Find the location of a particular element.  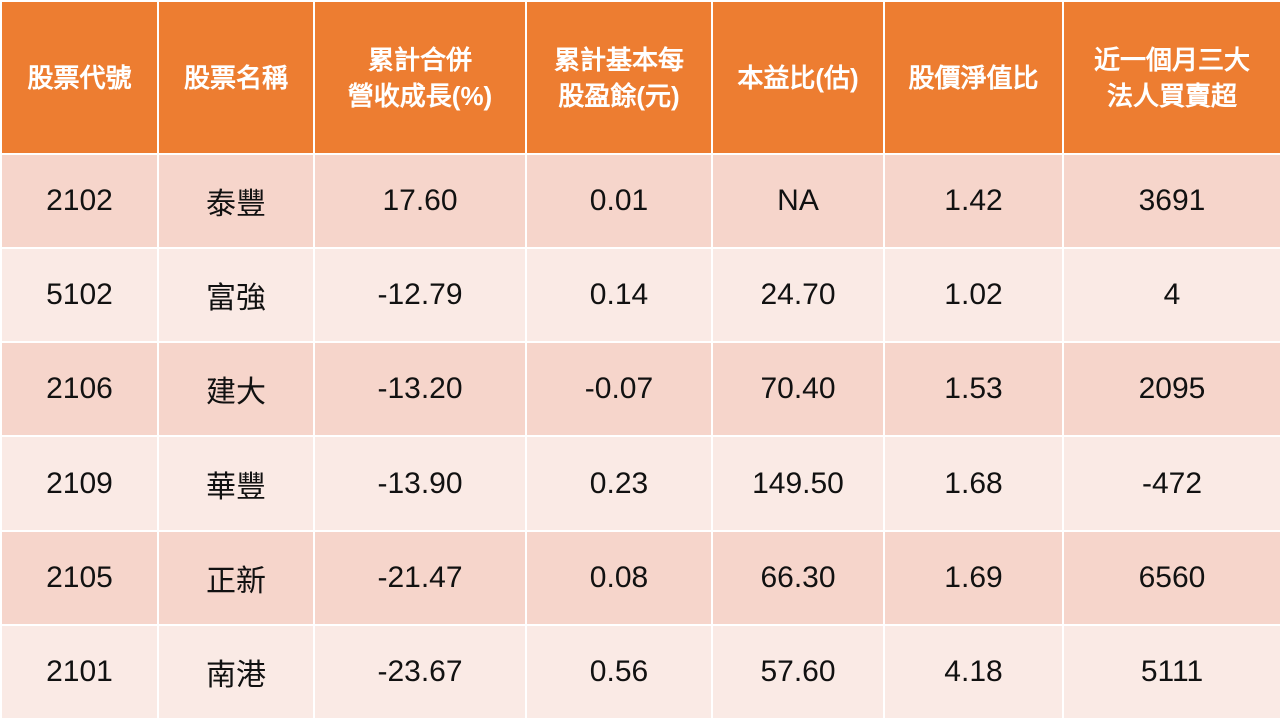

table-cell: 2095 is located at coordinates (1171, 389).